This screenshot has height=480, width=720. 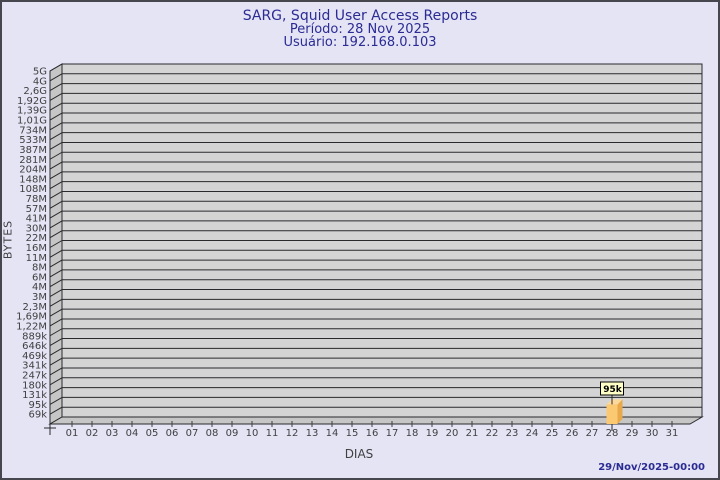 I want to click on x-tick-label: 28, so click(x=612, y=433).